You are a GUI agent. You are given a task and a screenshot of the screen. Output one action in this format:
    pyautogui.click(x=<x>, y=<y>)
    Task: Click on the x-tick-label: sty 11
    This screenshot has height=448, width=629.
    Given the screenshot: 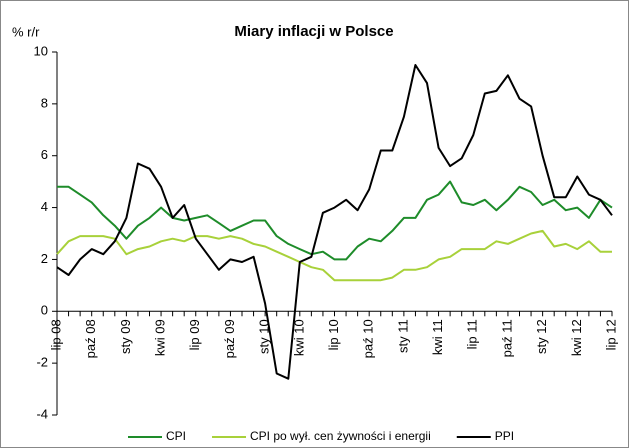 What is the action you would take?
    pyautogui.click(x=402, y=336)
    